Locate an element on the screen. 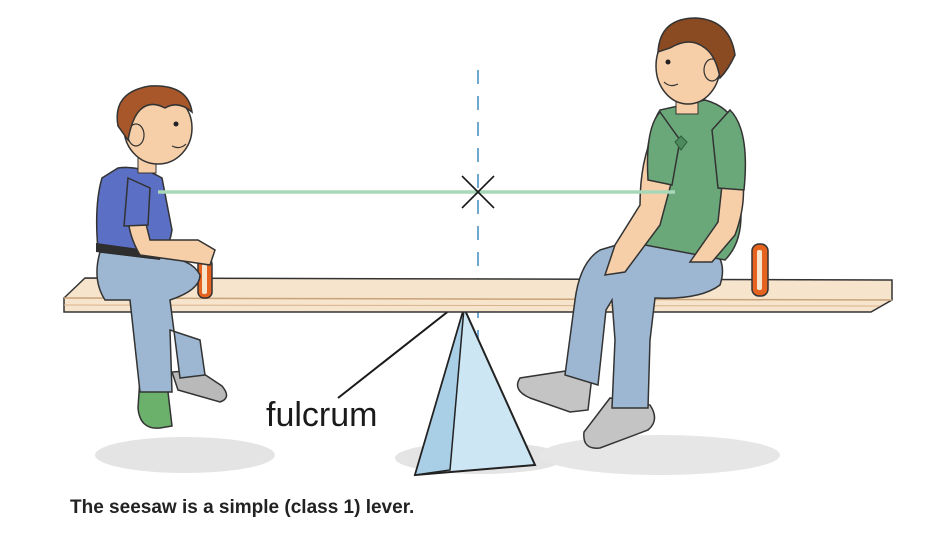 Image resolution: width=939 pixels, height=550 pixels. left-boy is located at coordinates (161, 257).